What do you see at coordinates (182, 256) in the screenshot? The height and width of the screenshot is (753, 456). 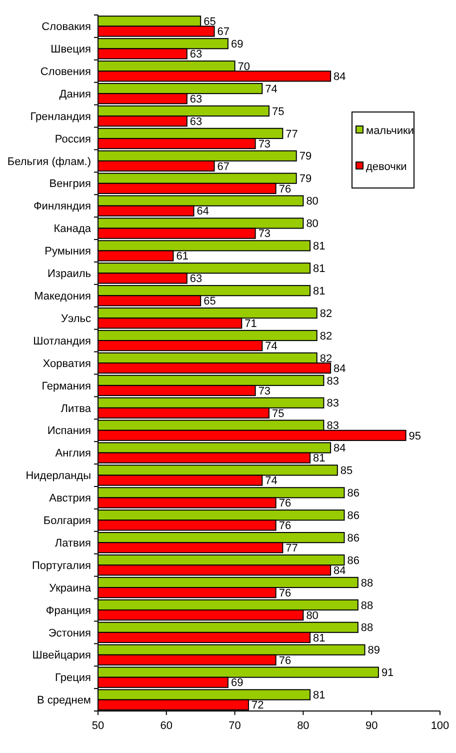 I see `data-label: 61` at bounding box center [182, 256].